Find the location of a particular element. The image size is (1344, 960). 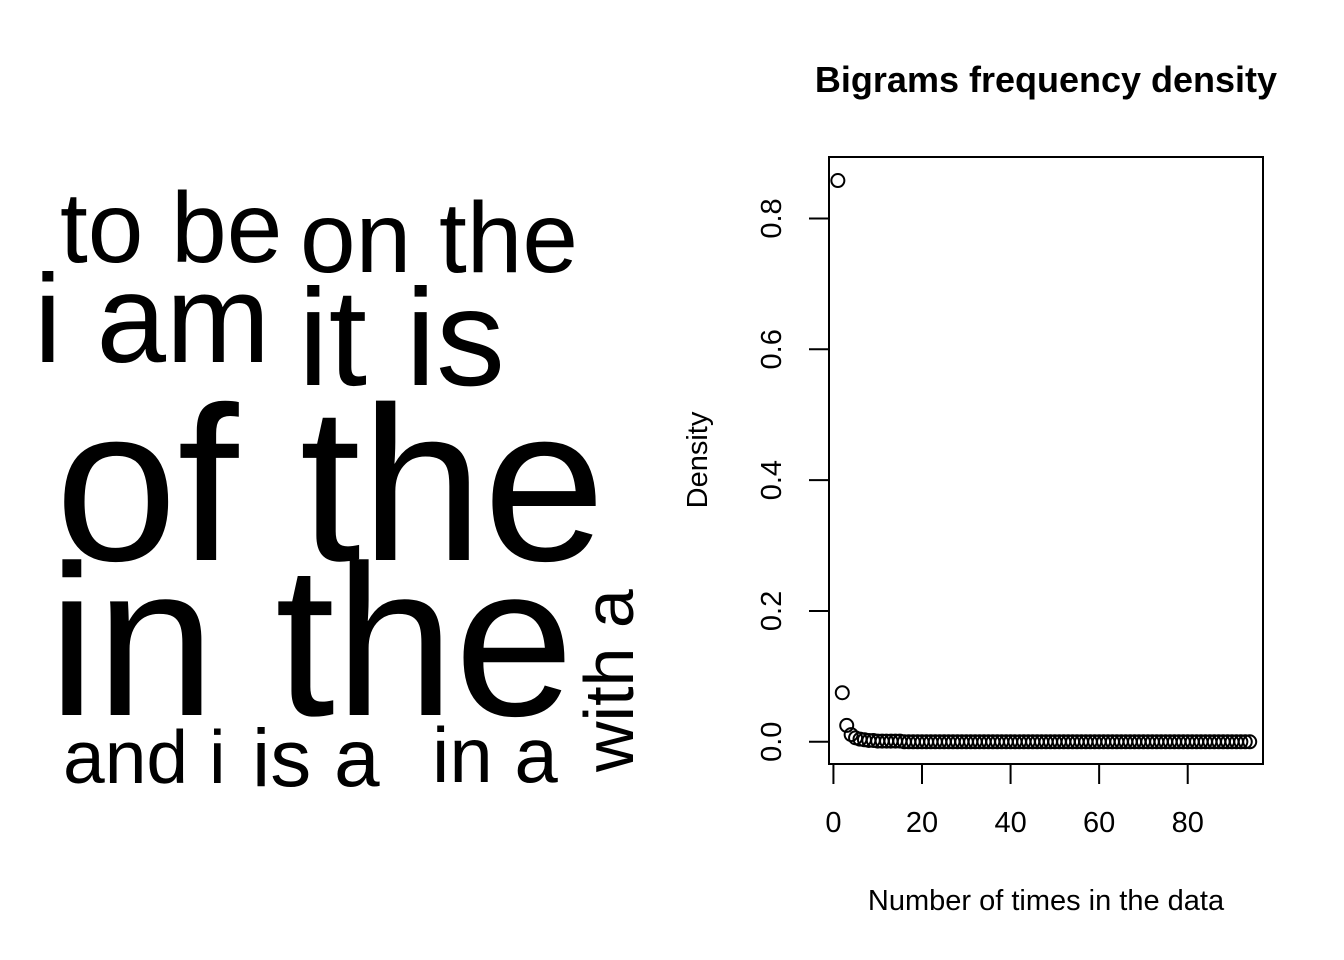

word-to-be: to be is located at coordinates (171, 228).